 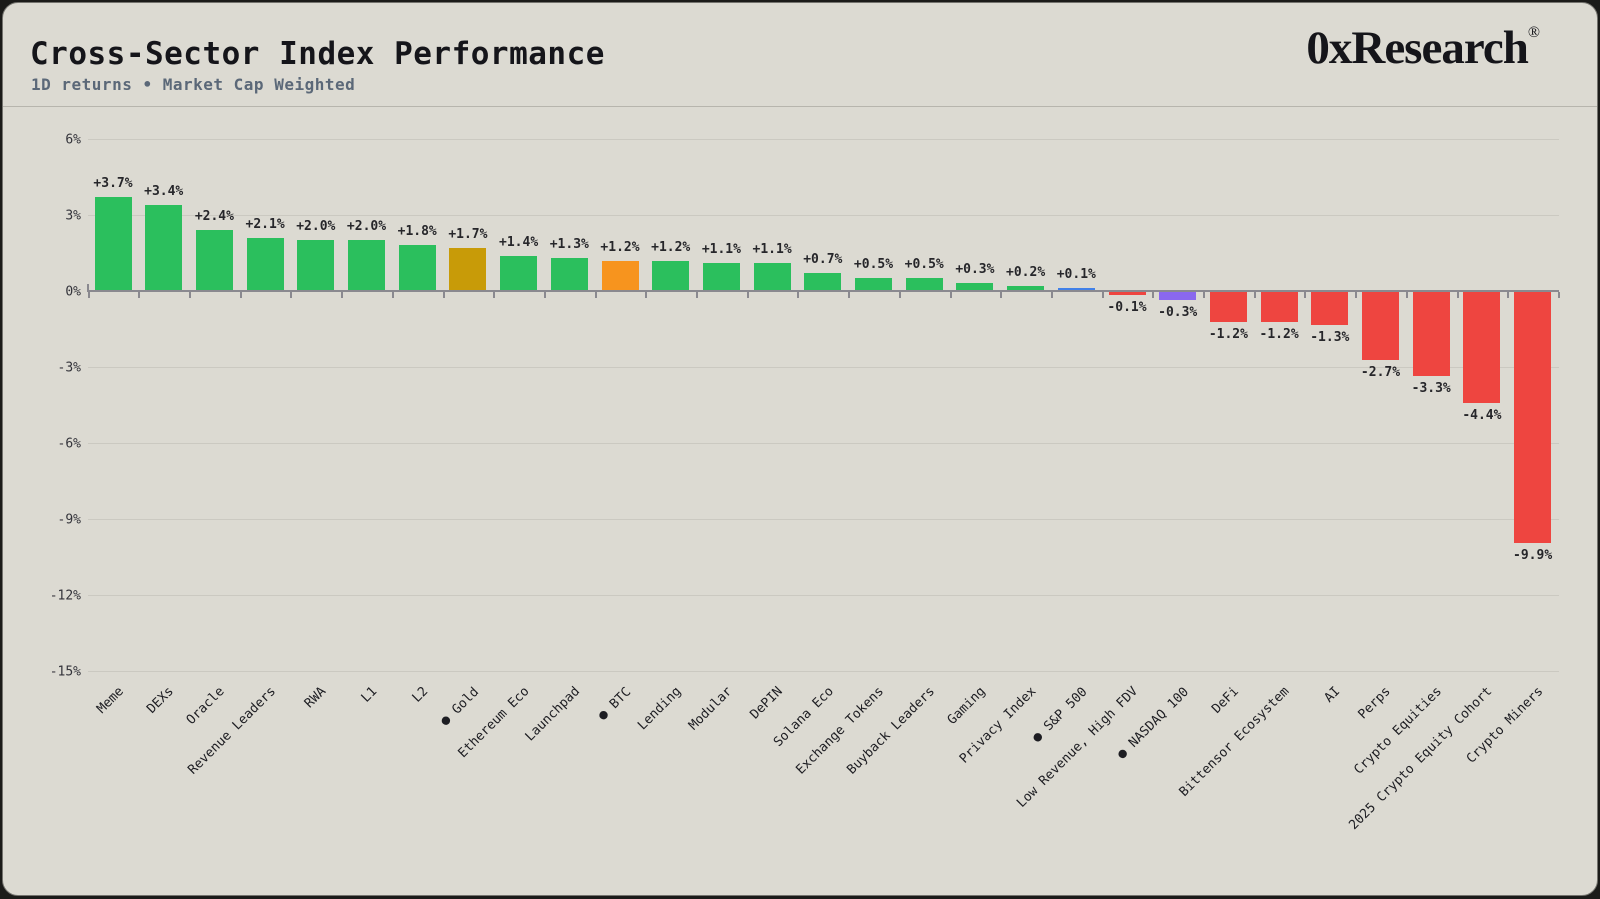 I want to click on category-label-text: Gold, so click(x=466, y=701).